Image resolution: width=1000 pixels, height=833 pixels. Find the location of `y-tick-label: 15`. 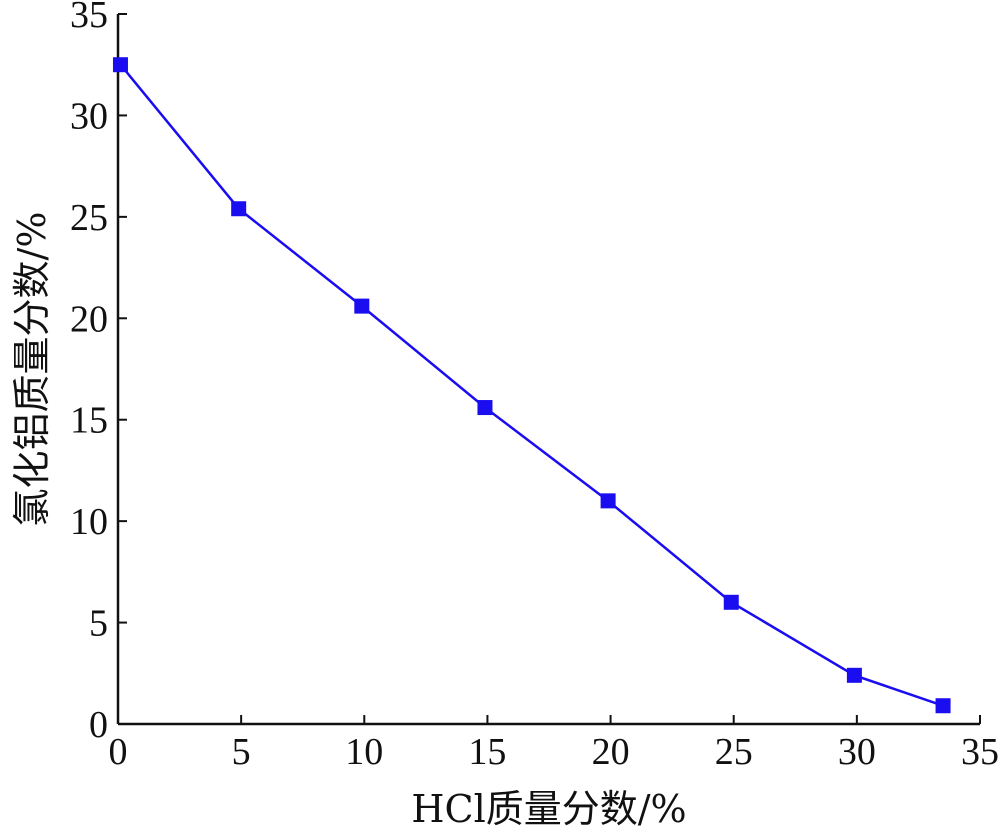

y-tick-label: 15 is located at coordinates (89, 421).